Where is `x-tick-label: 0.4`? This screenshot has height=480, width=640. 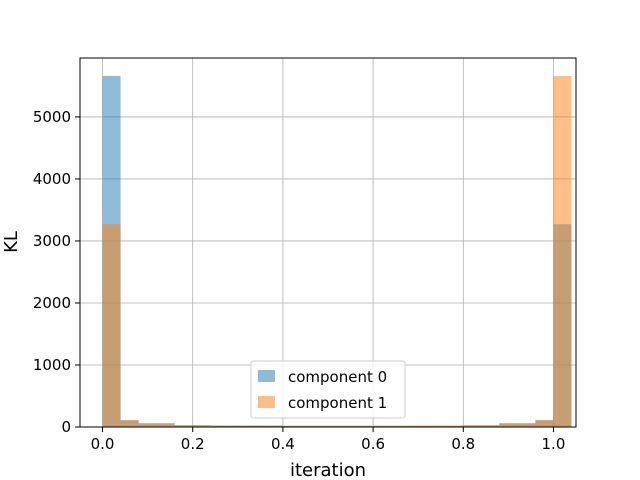
x-tick-label: 0.4 is located at coordinates (283, 444).